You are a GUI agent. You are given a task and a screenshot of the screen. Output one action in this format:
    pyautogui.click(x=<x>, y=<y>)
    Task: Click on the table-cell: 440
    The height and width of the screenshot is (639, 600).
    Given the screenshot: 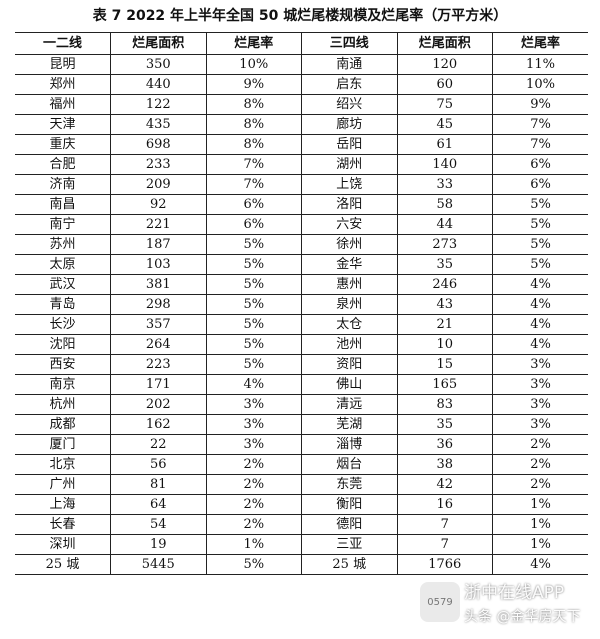 What is the action you would take?
    pyautogui.click(x=158, y=84)
    